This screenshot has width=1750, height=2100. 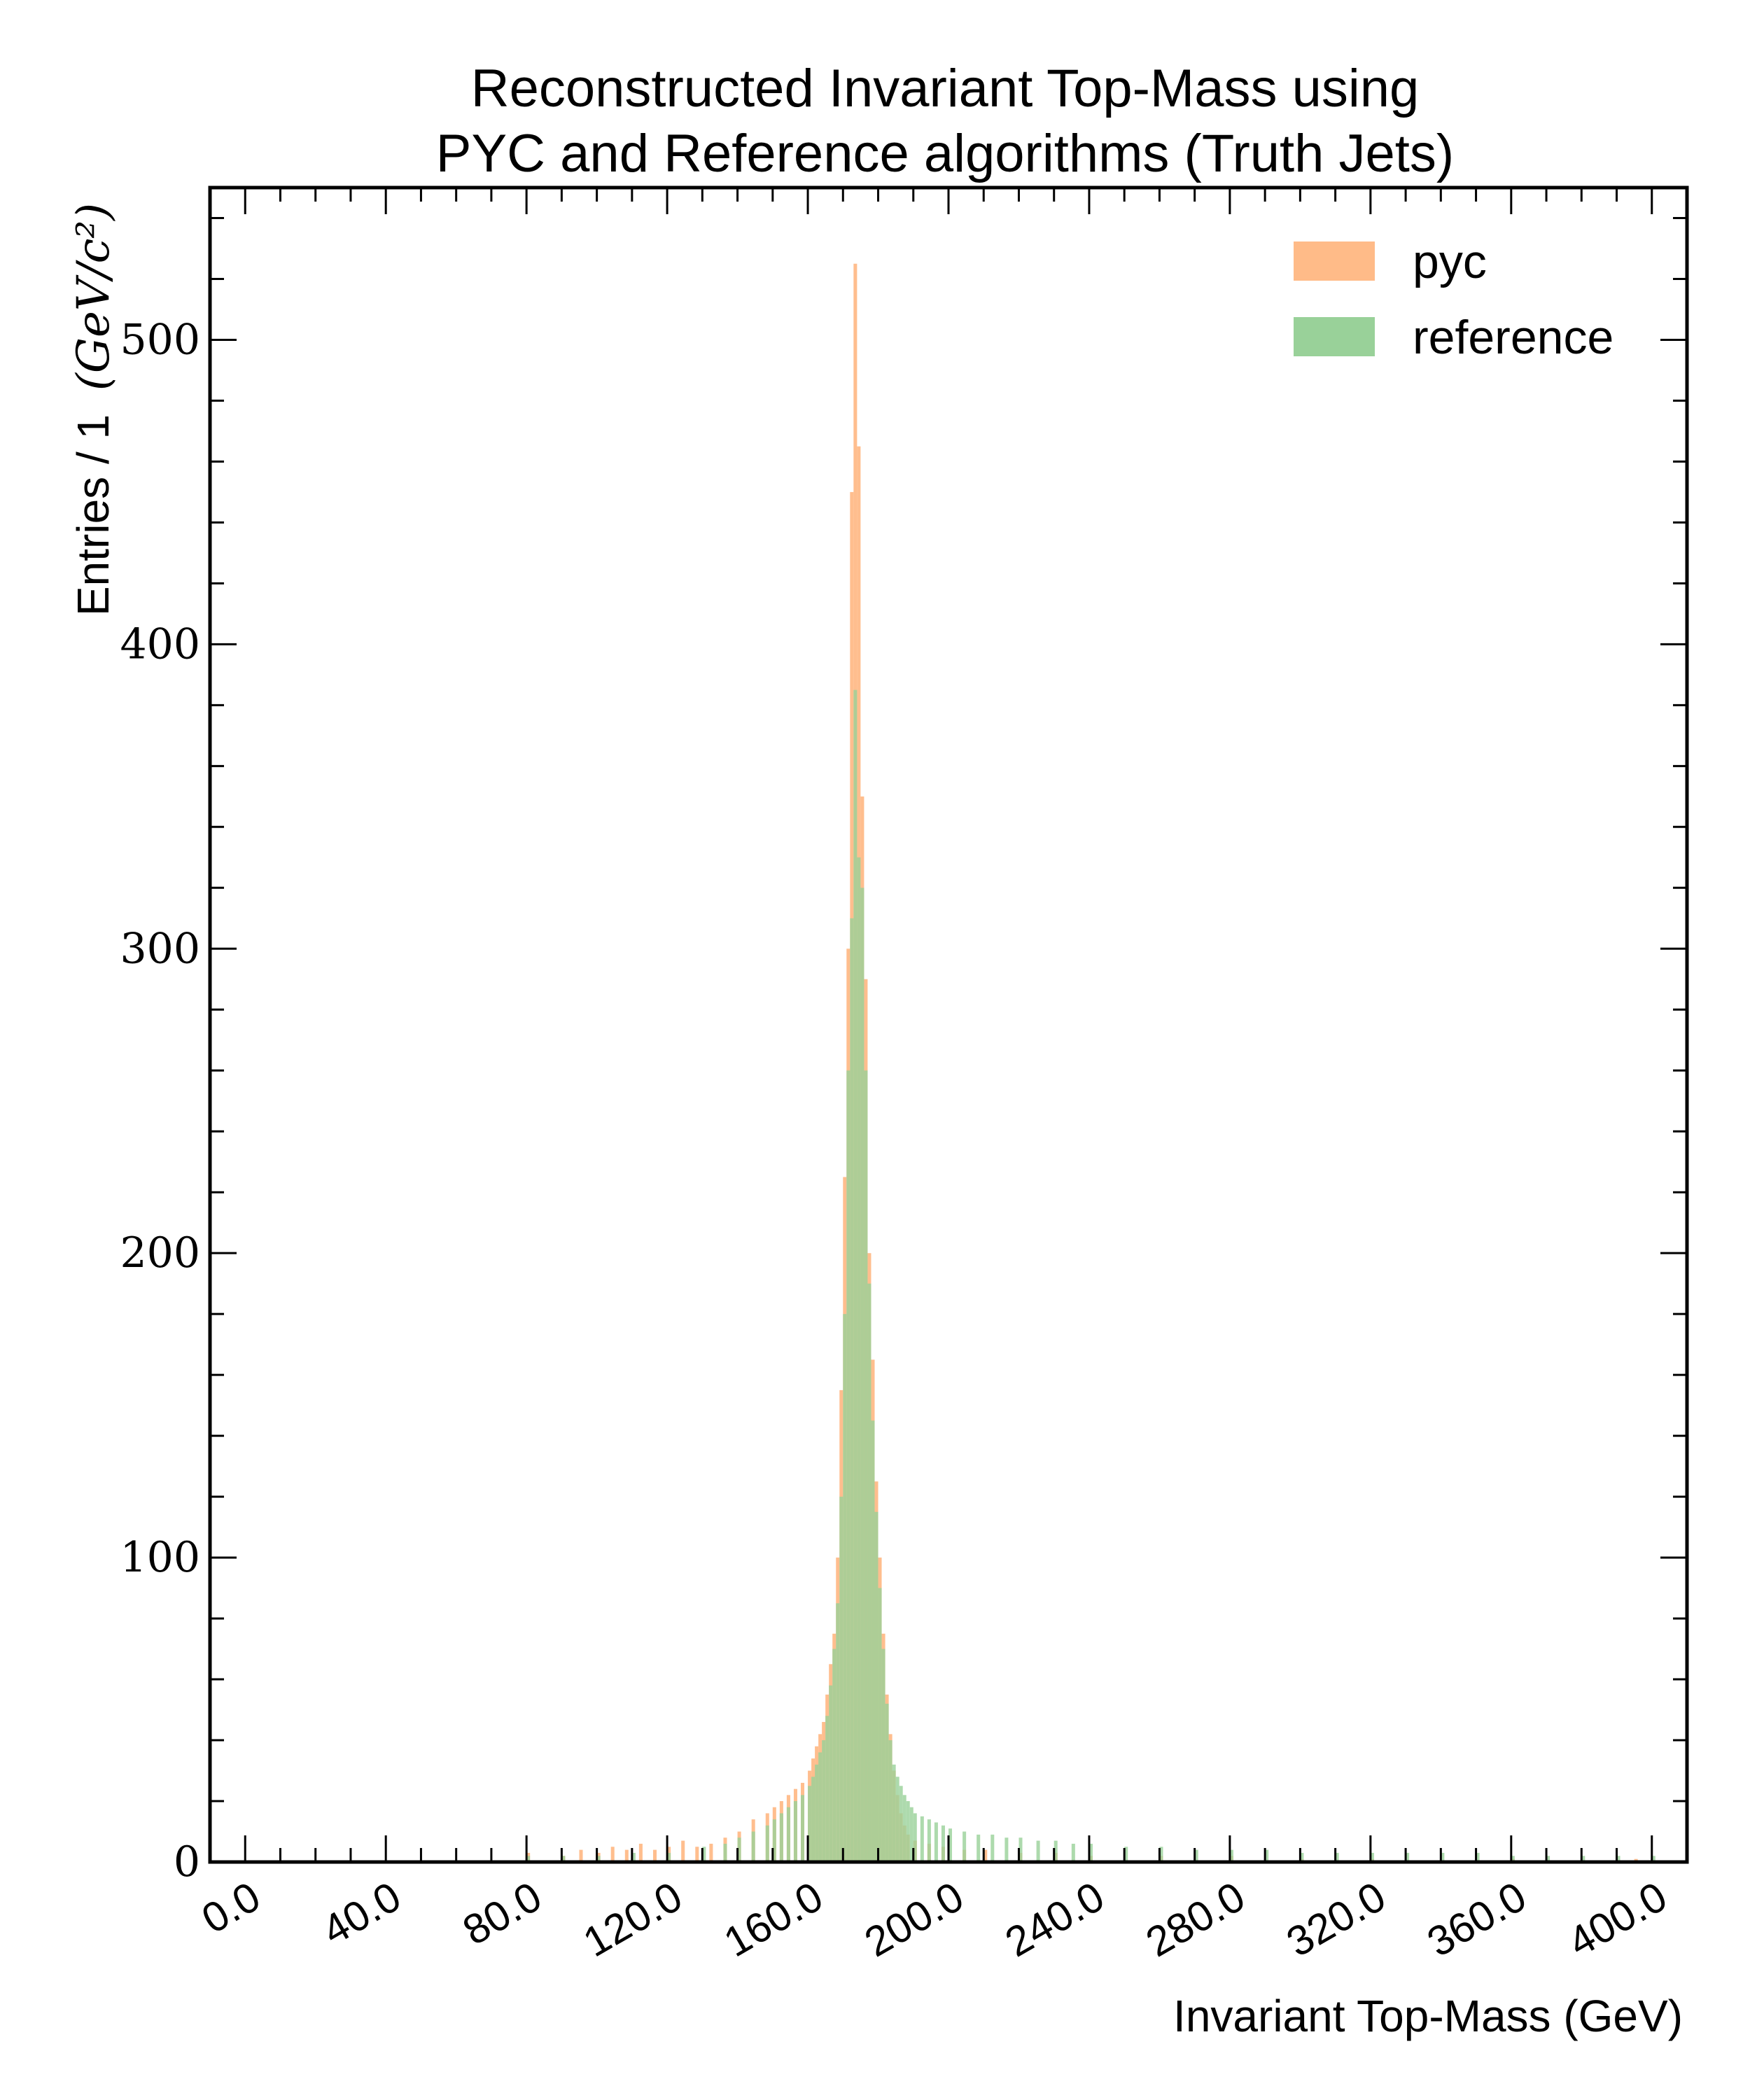 I want to click on y-tick-label: 500, so click(x=160, y=339).